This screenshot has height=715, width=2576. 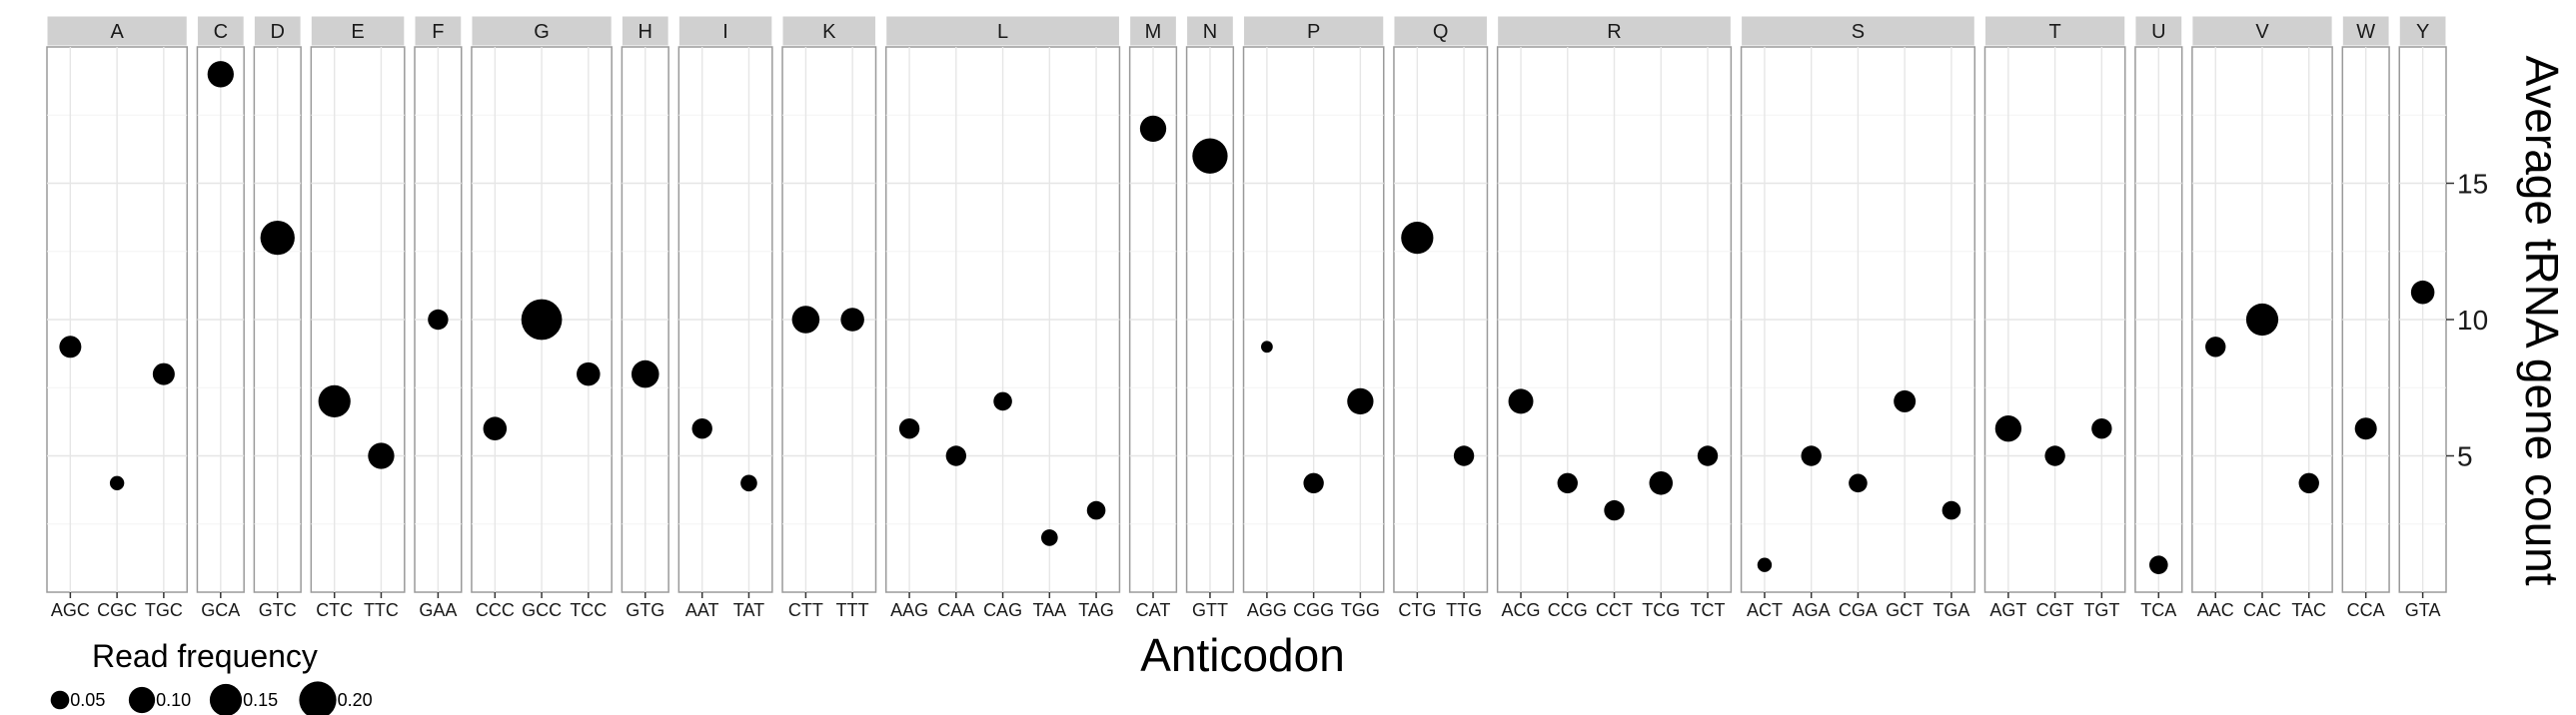 What do you see at coordinates (2055, 610) in the screenshot?
I see `x-tick-label: CGT` at bounding box center [2055, 610].